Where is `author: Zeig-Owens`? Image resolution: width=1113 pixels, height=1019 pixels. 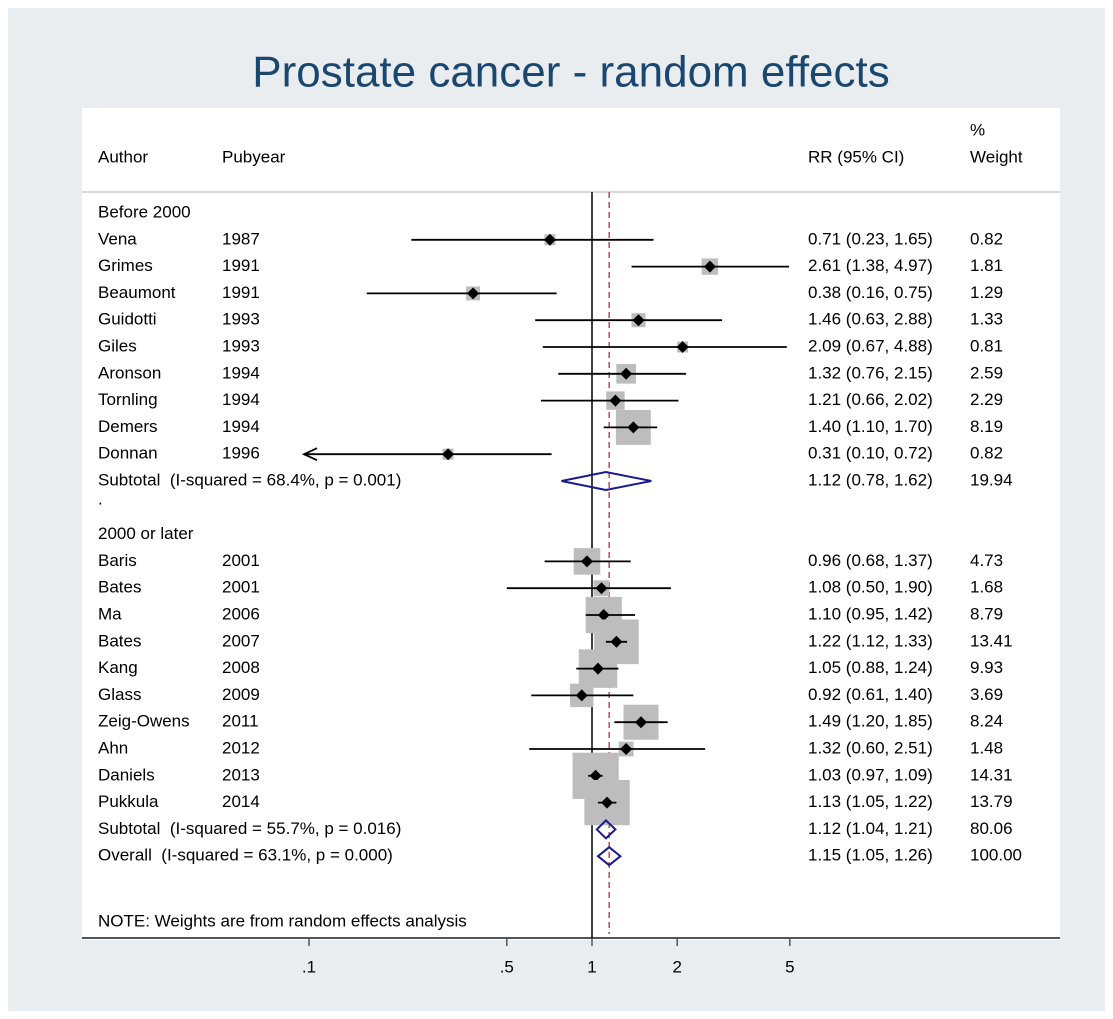
author: Zeig-Owens is located at coordinates (144, 721).